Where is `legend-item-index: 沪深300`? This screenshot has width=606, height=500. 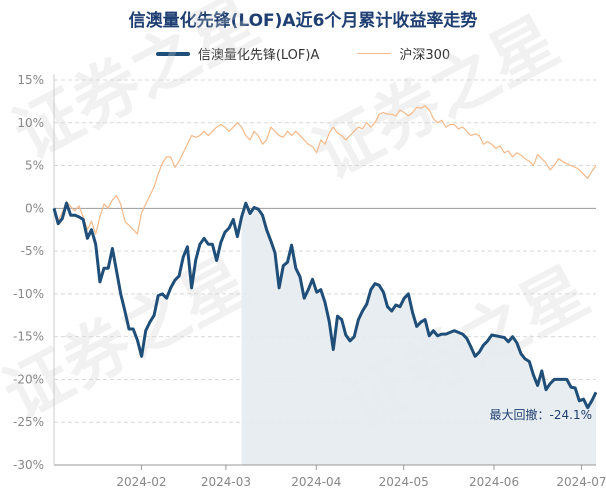
legend-item-index: 沪深300 is located at coordinates (403, 53).